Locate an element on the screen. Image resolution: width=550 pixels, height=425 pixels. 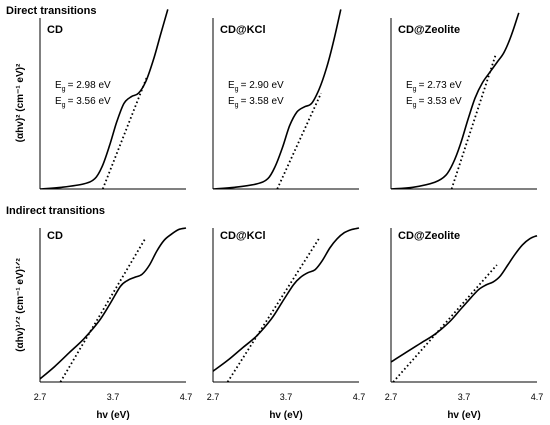
absorption-curve-row0-panel0 is located at coordinates (104, 99).